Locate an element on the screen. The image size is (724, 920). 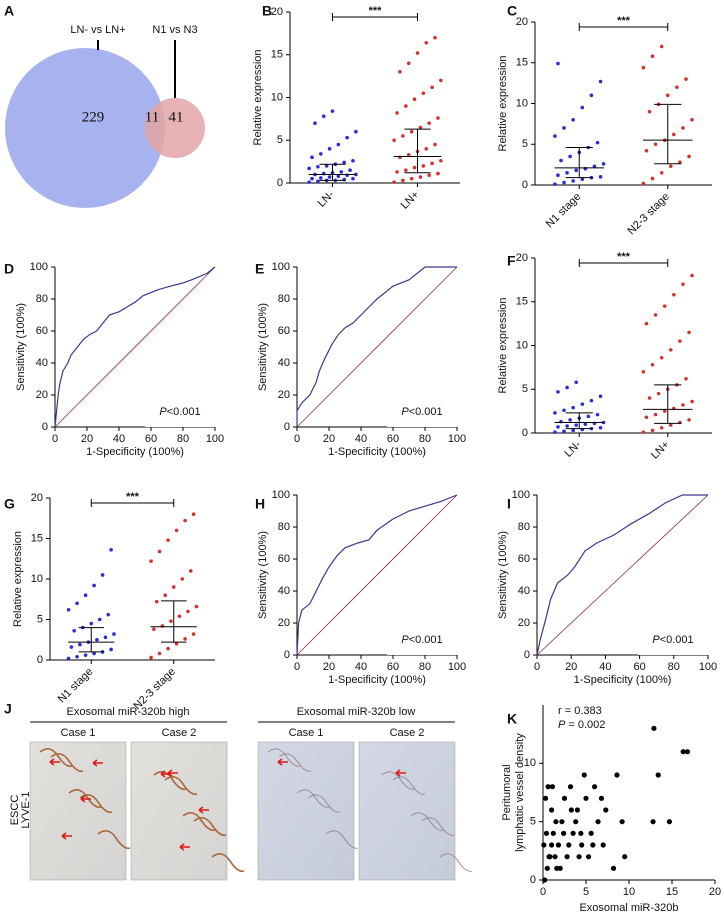
set-label: N1 vs N3 is located at coordinates (174, 30).